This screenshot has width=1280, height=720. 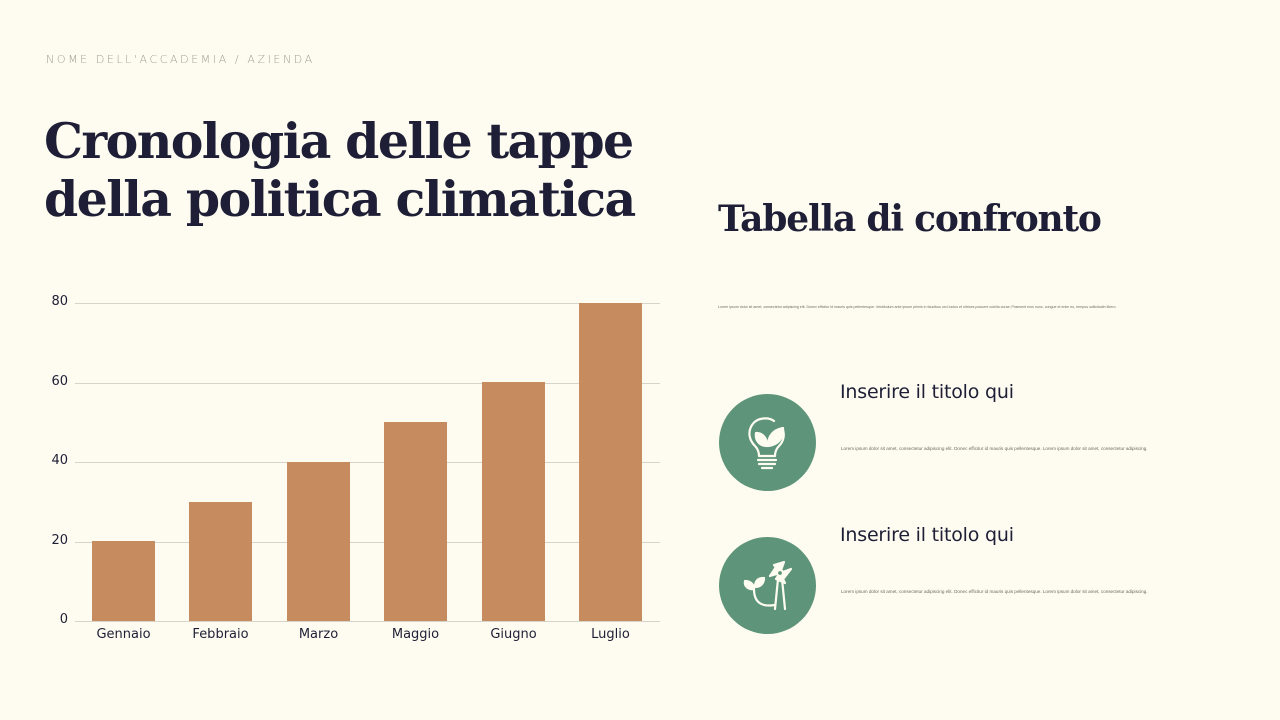 What do you see at coordinates (180, 59) in the screenshot?
I see `organization-name: NOME DELL'ACCADEMIA / AZIENDA` at bounding box center [180, 59].